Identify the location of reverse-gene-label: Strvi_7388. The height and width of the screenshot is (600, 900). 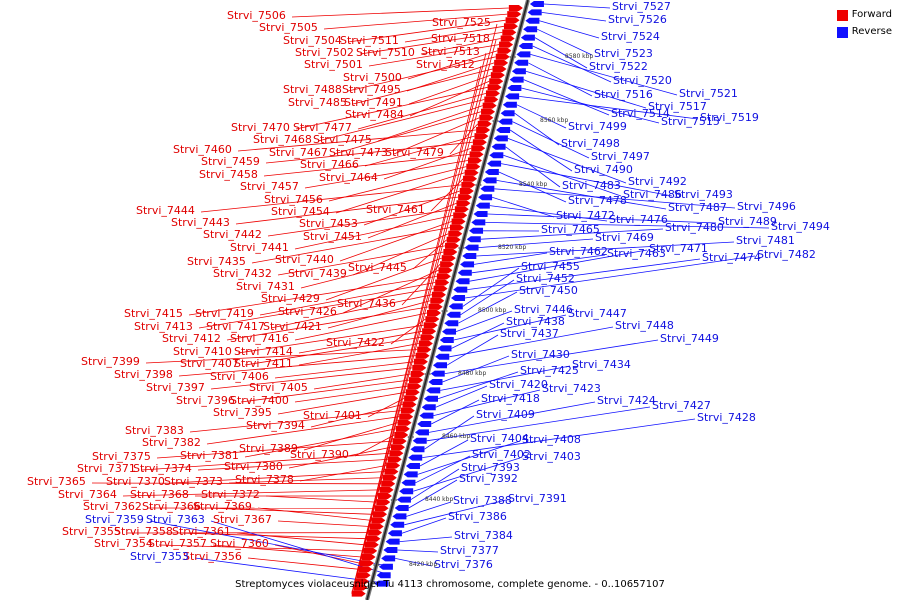
(482, 500).